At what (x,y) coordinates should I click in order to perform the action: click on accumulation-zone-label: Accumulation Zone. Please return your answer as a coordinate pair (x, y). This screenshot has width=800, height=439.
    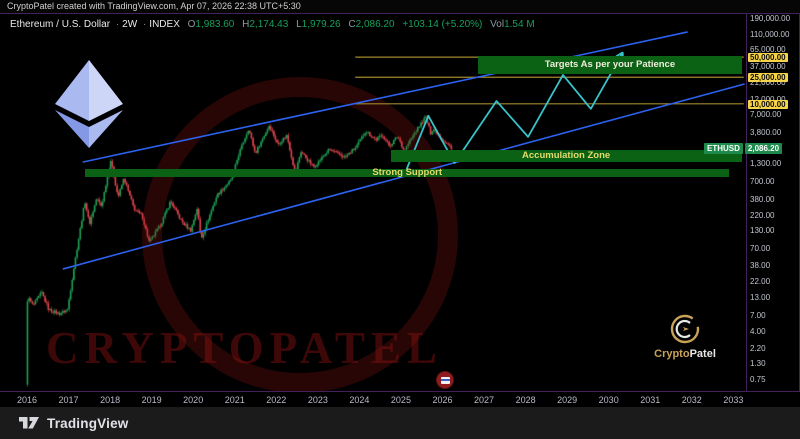
    Looking at the image, I should click on (566, 155).